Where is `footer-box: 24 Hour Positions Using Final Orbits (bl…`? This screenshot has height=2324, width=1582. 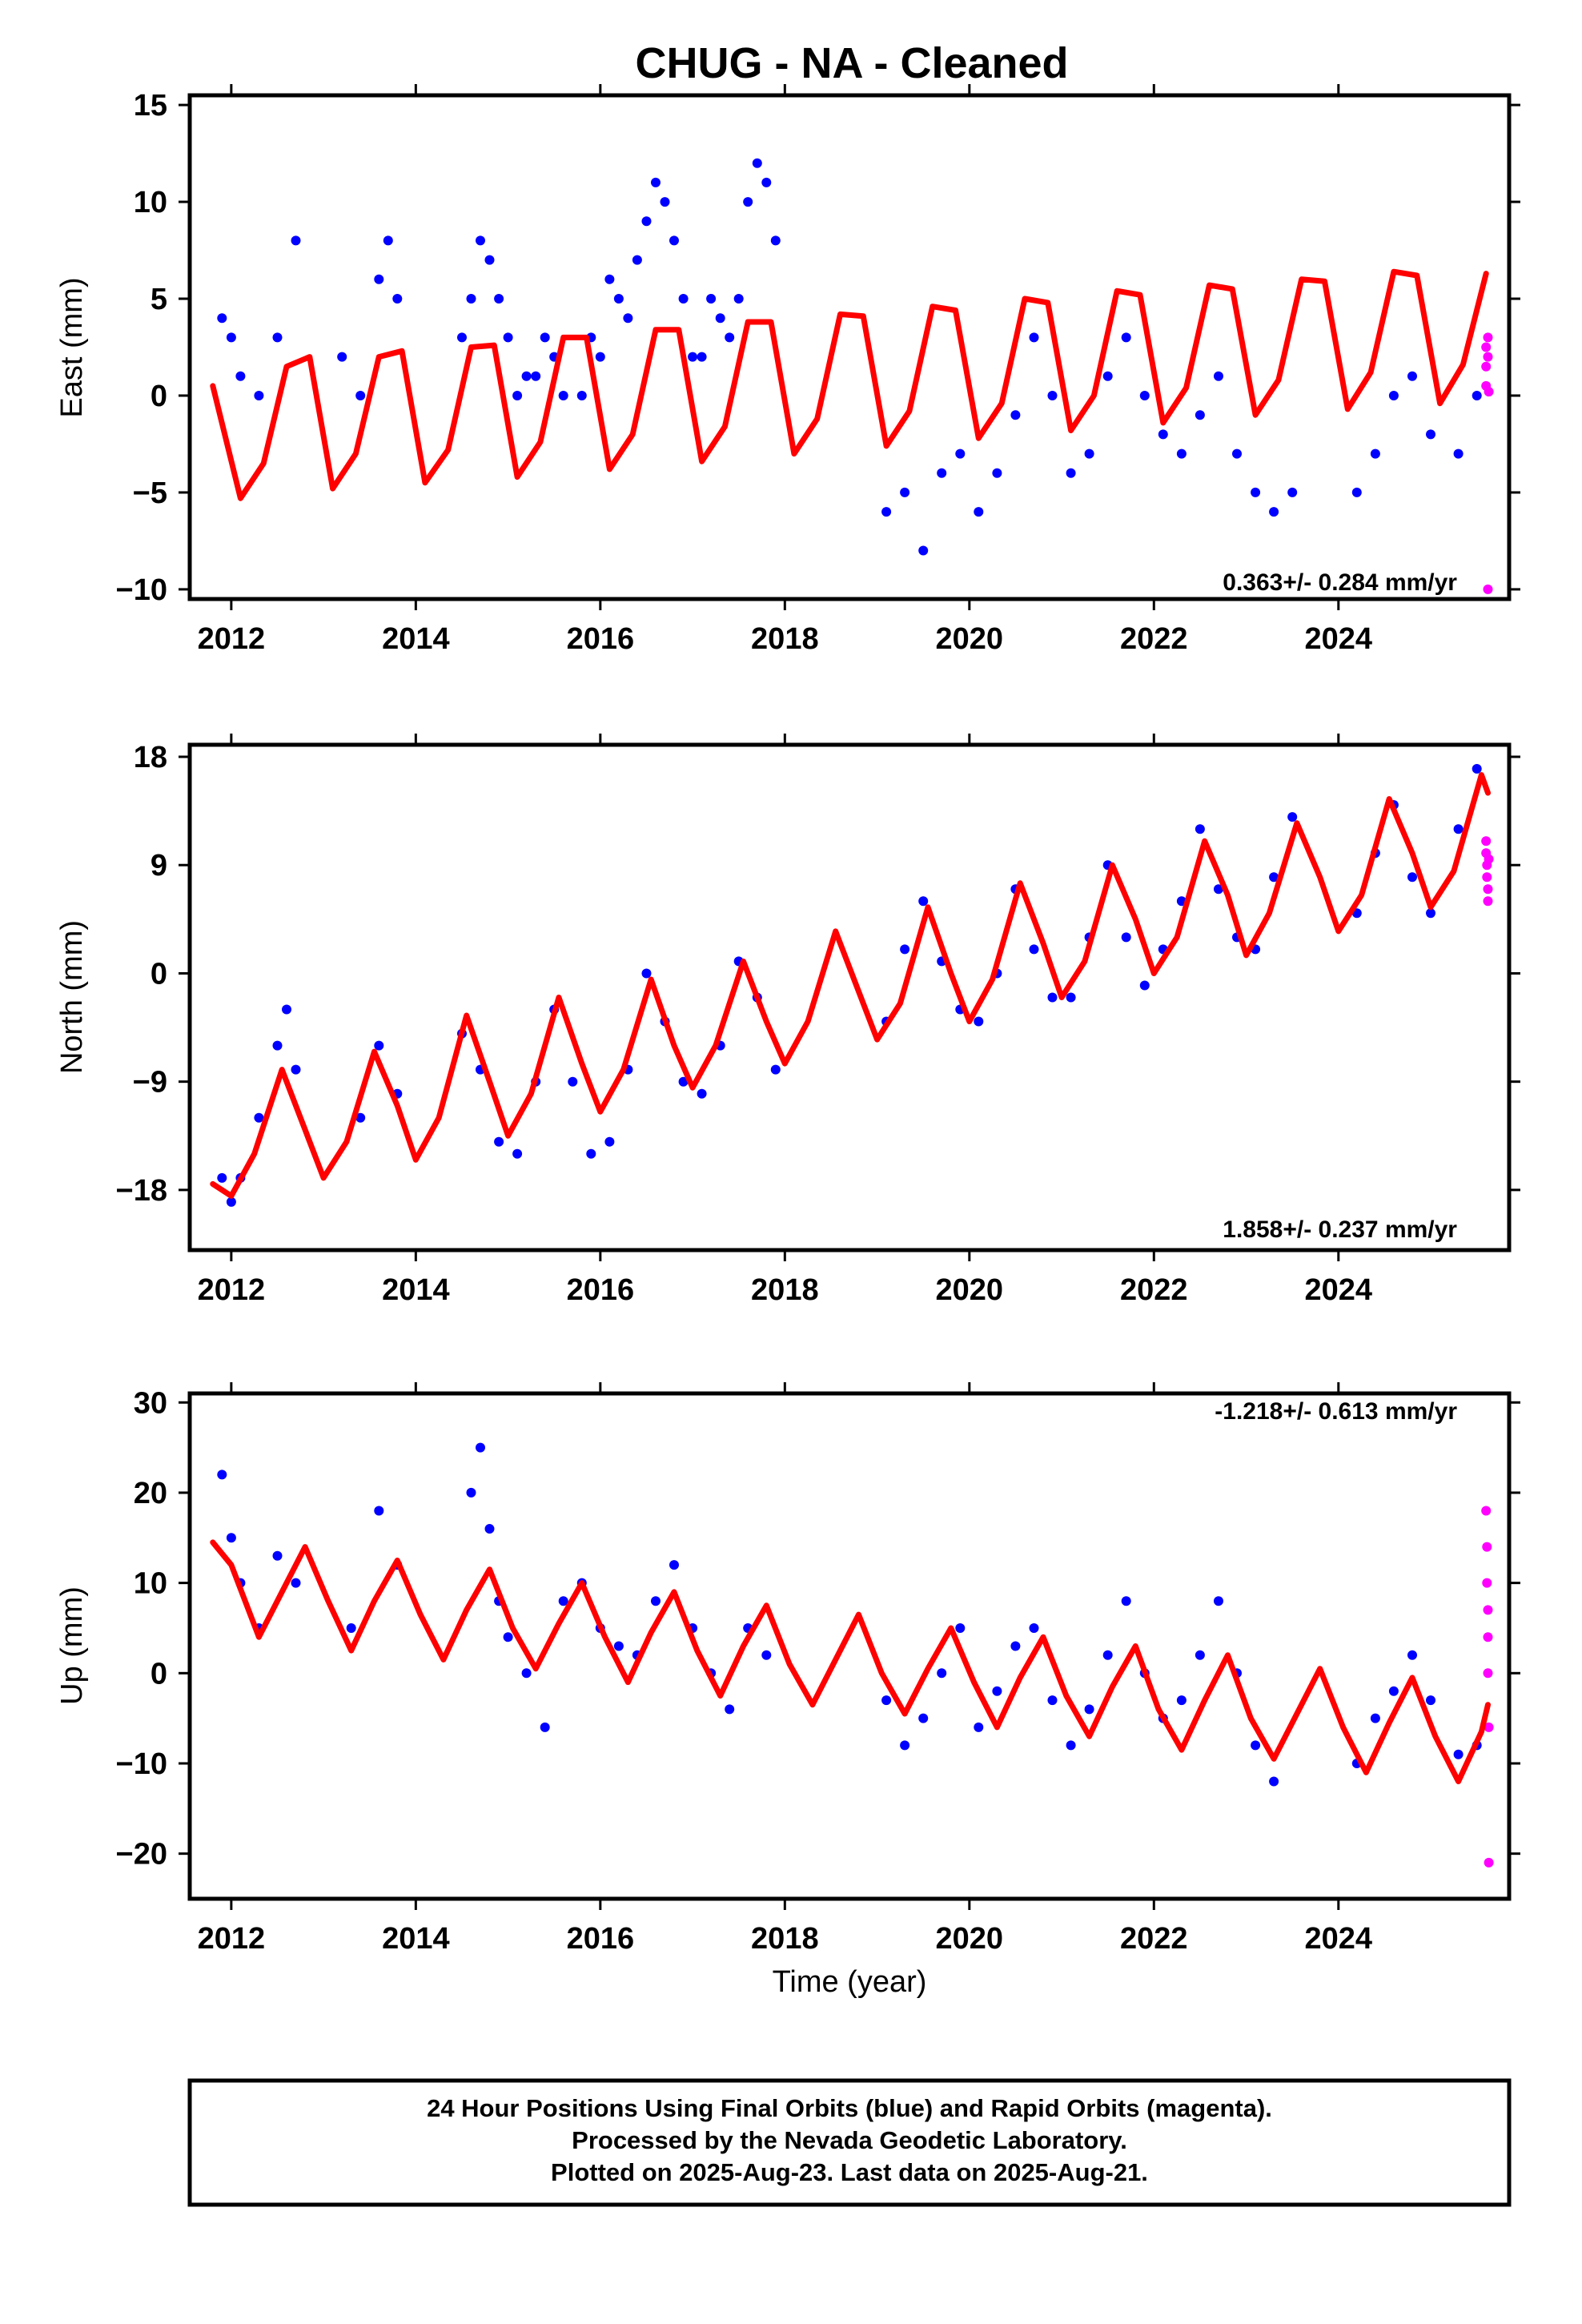 footer-box: 24 Hour Positions Using Final Orbits (bl… is located at coordinates (849, 2142).